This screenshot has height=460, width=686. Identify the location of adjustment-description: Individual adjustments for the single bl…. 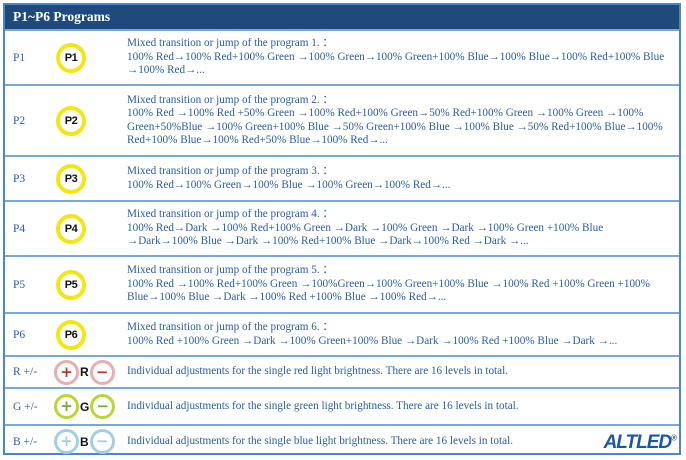
(320, 440).